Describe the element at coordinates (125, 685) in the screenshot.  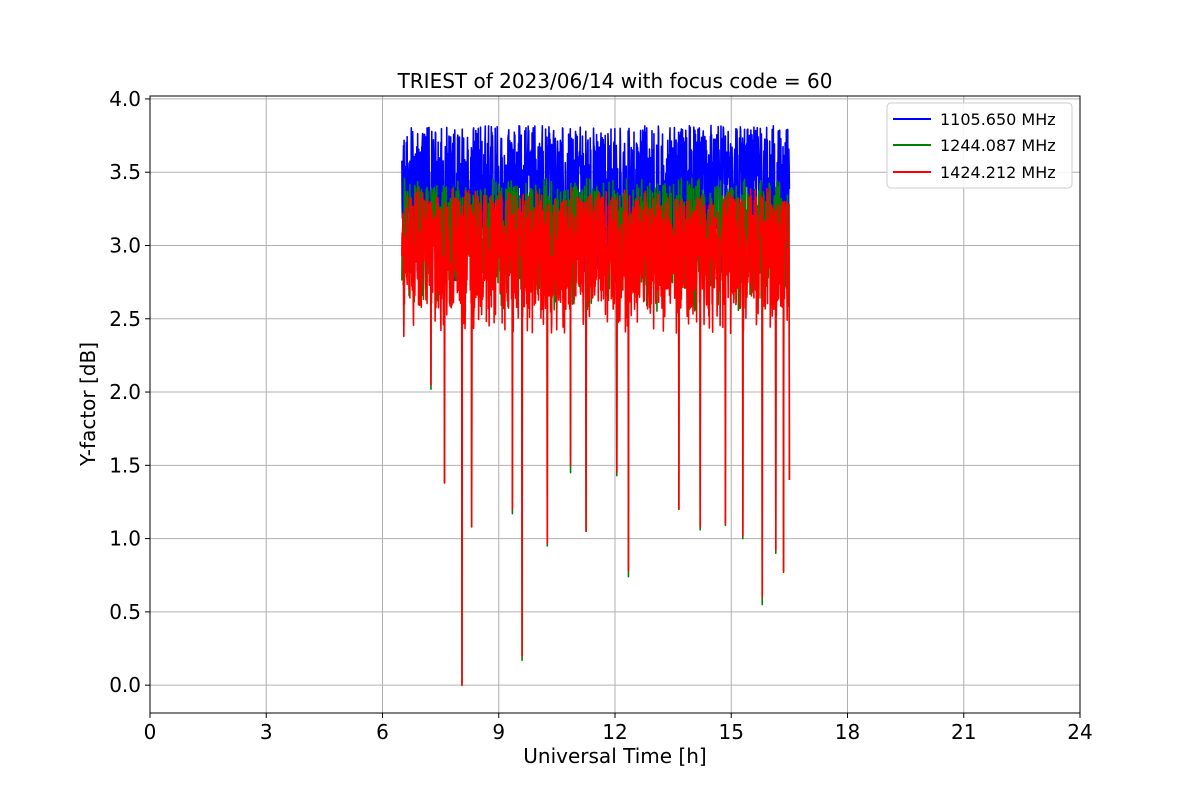
I see `y-tick-label: 0.0` at that location.